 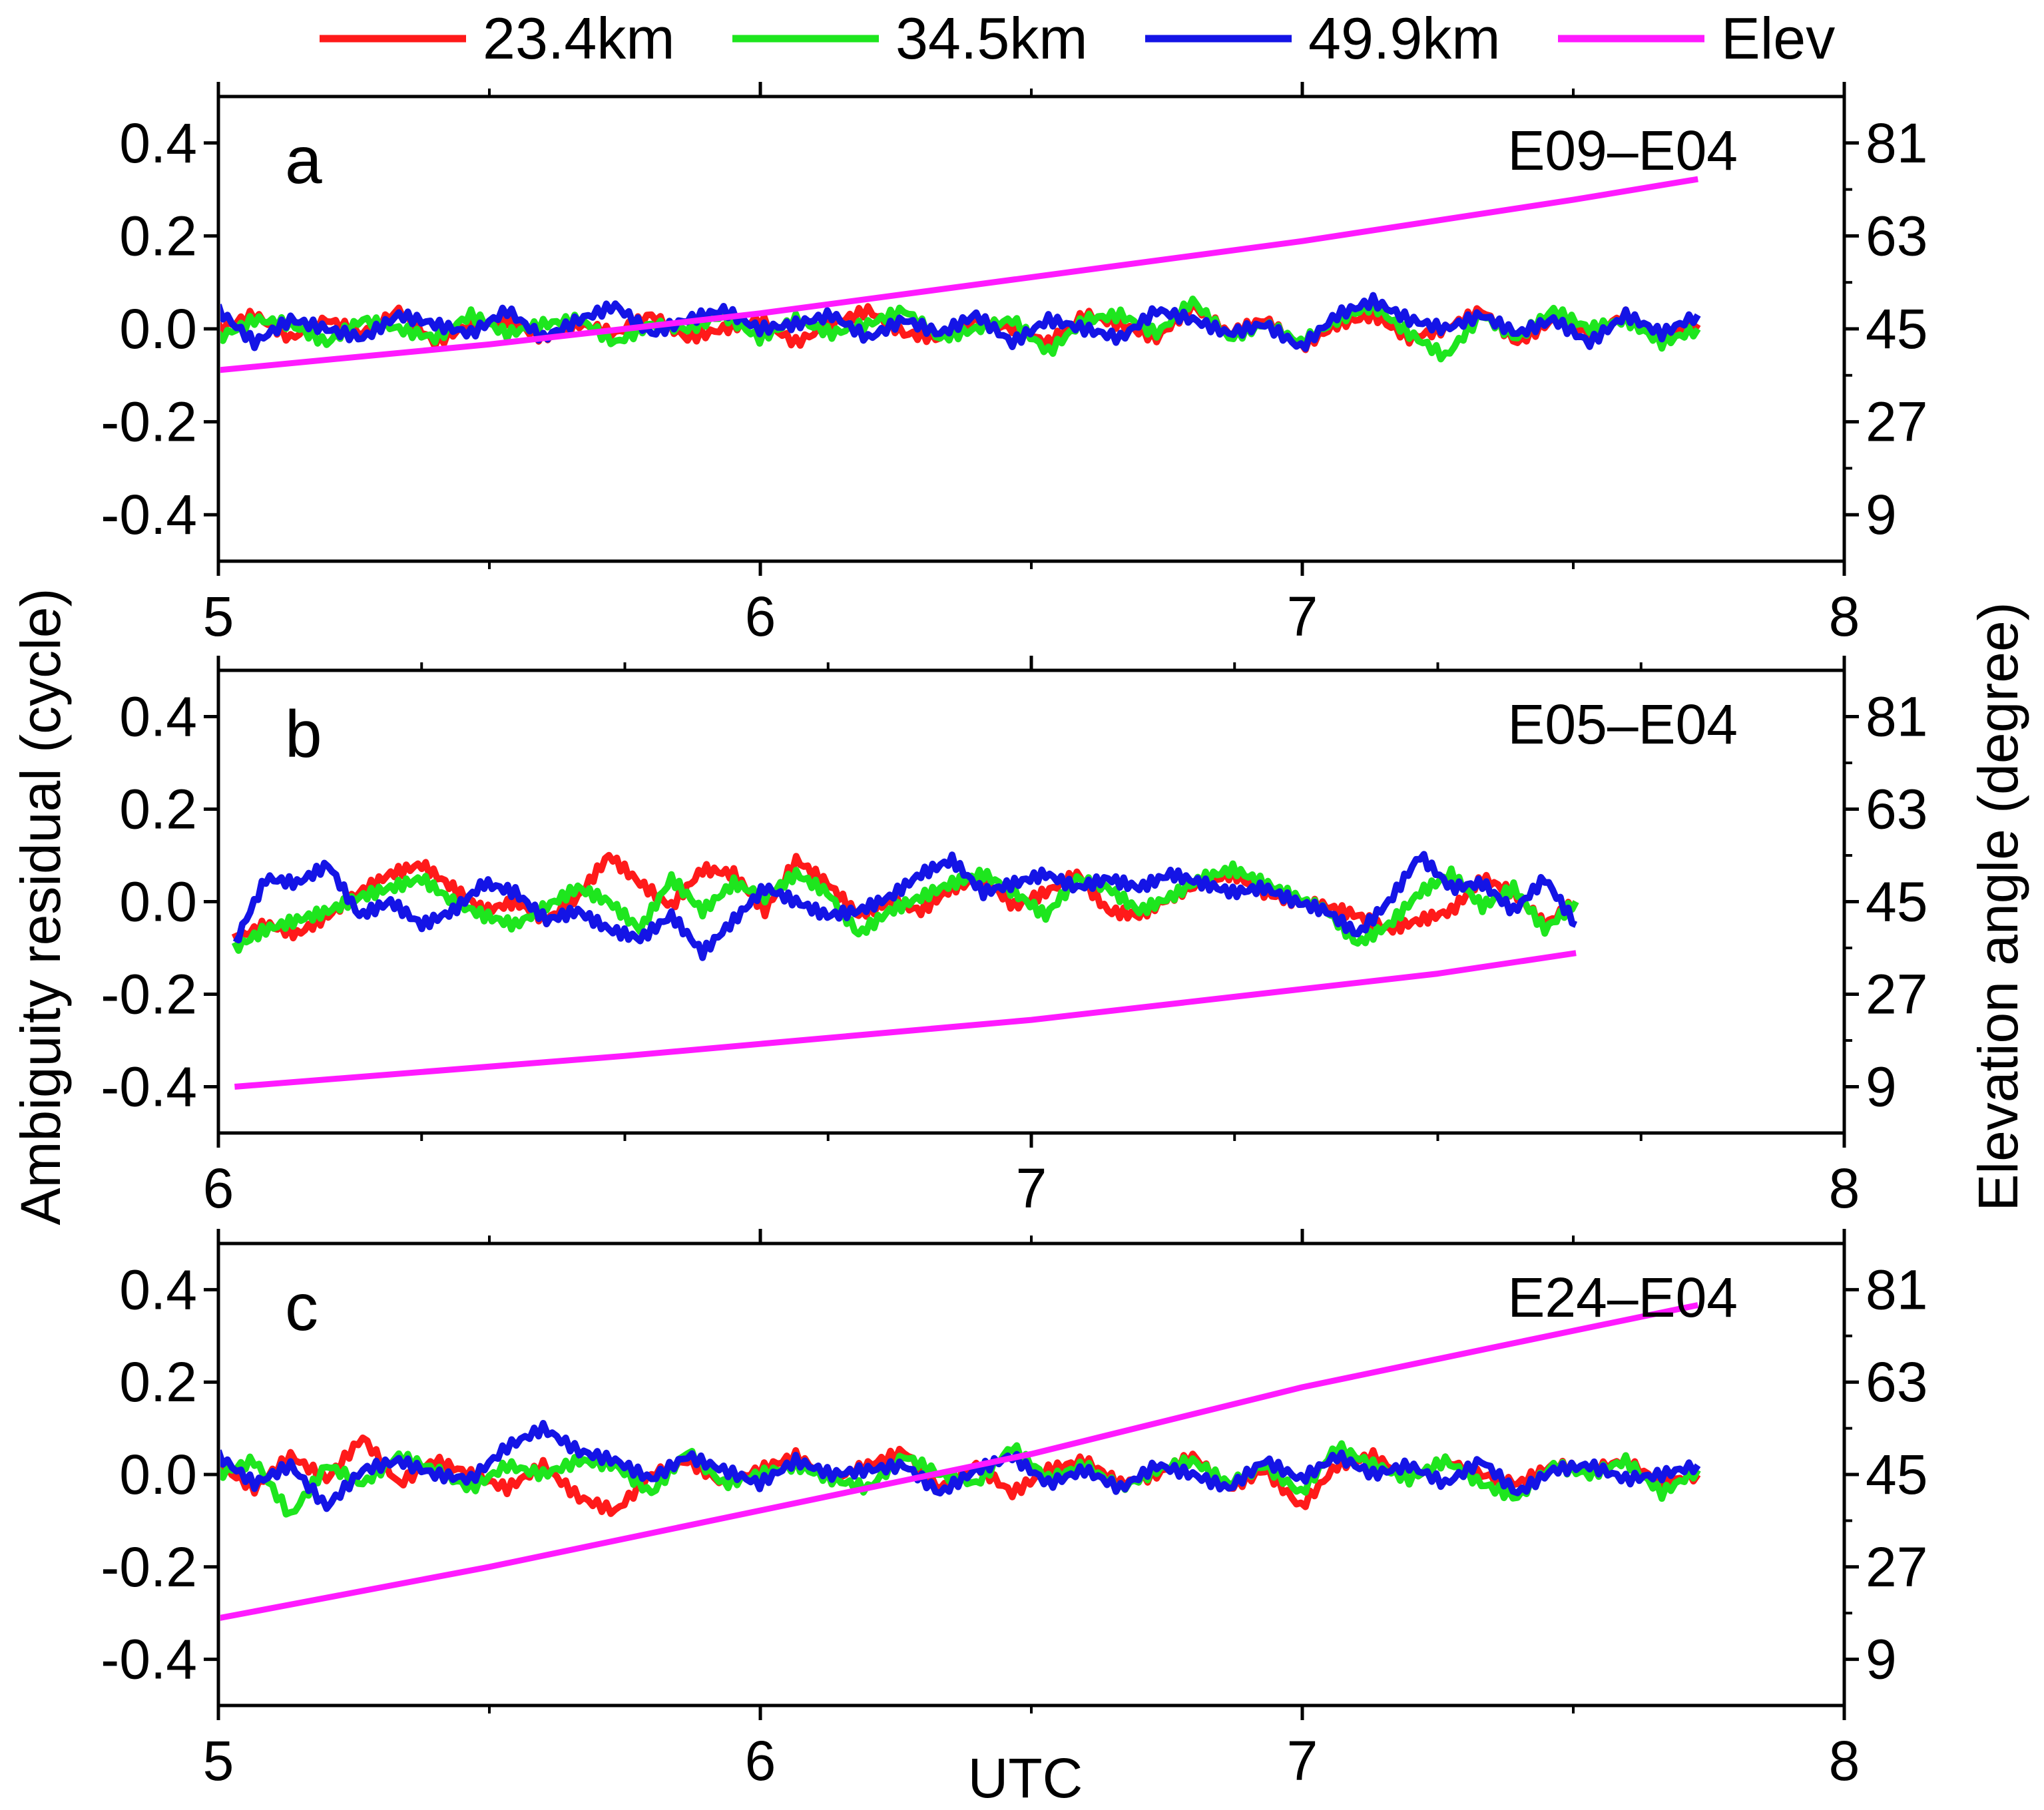 I want to click on series-line-34-5km, so click(x=960, y=329).